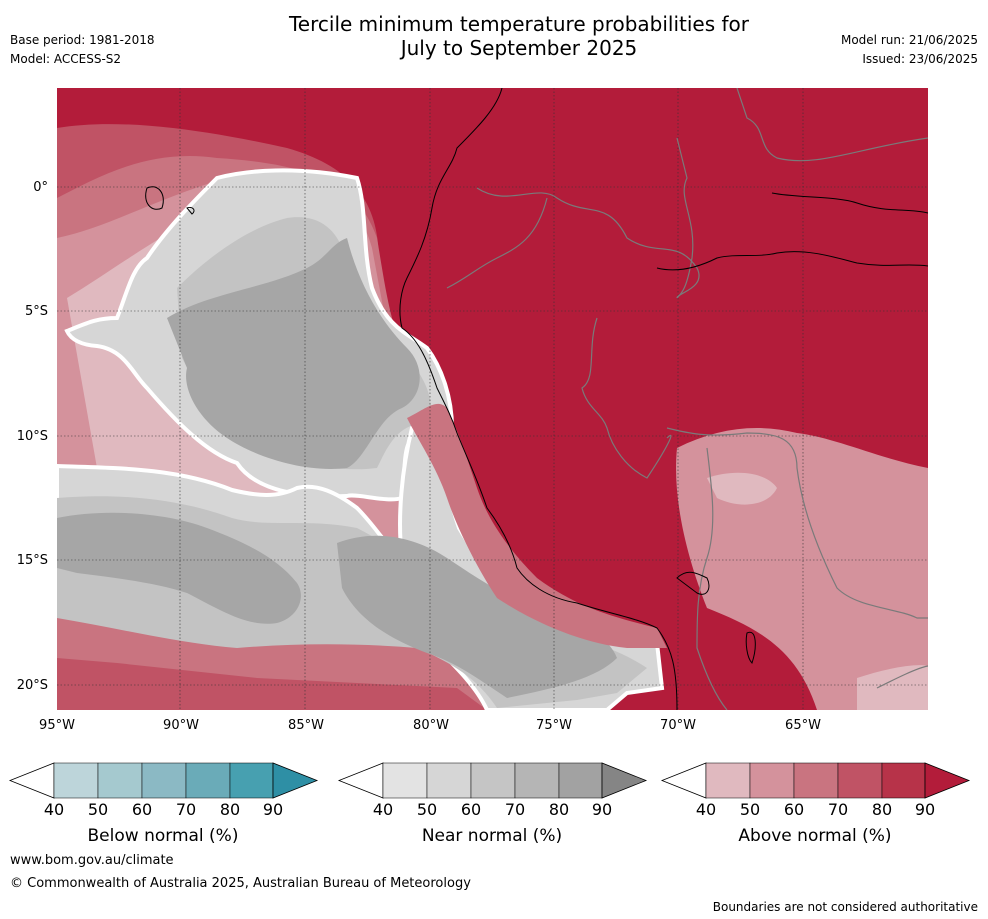 The image size is (988, 919). What do you see at coordinates (815, 836) in the screenshot?
I see `above-normal-label: Above normal (%)` at bounding box center [815, 836].